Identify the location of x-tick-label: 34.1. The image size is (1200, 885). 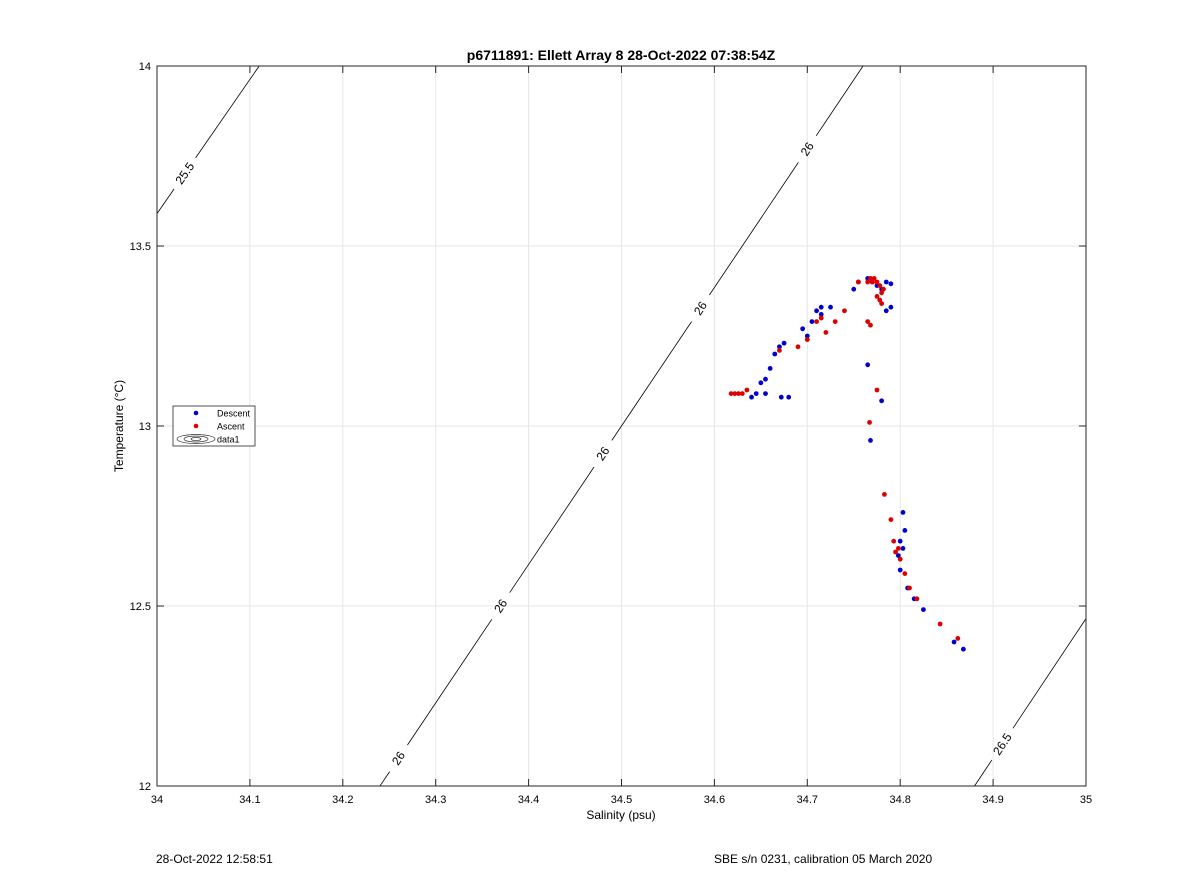
(249, 800).